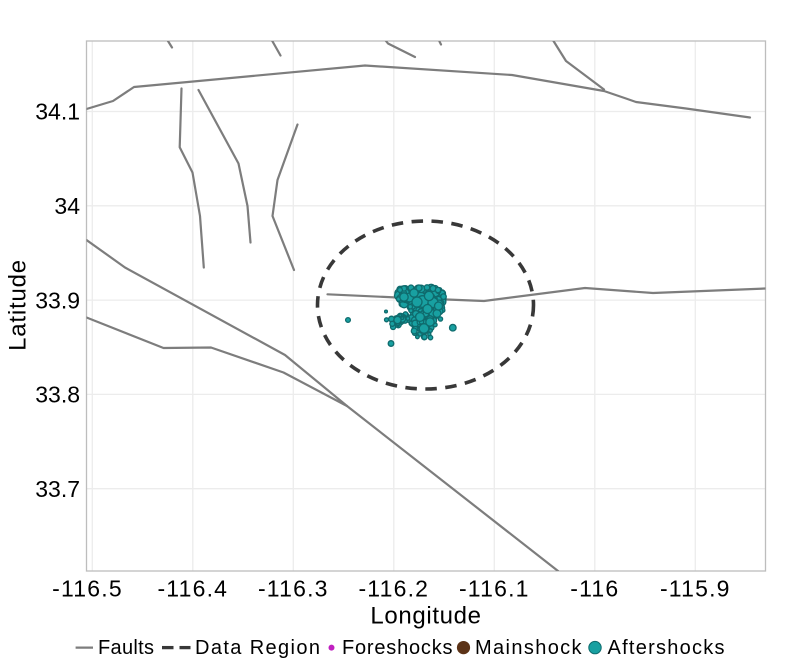 The width and height of the screenshot is (800, 669). Describe the element at coordinates (57, 395) in the screenshot. I see `svg-text: 33.8` at that location.